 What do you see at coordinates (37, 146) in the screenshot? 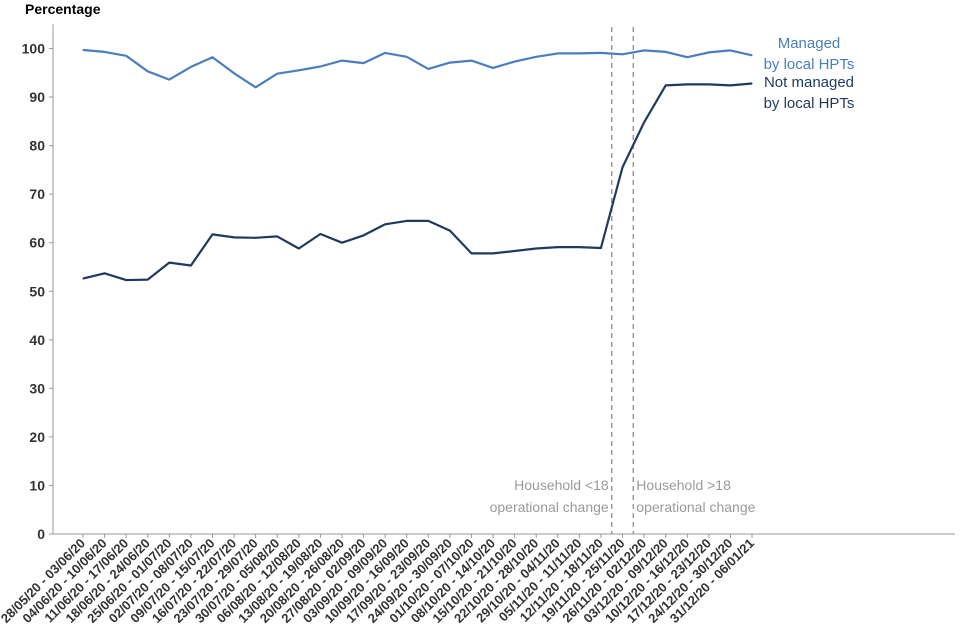
I see `y-tick-label: 80` at bounding box center [37, 146].